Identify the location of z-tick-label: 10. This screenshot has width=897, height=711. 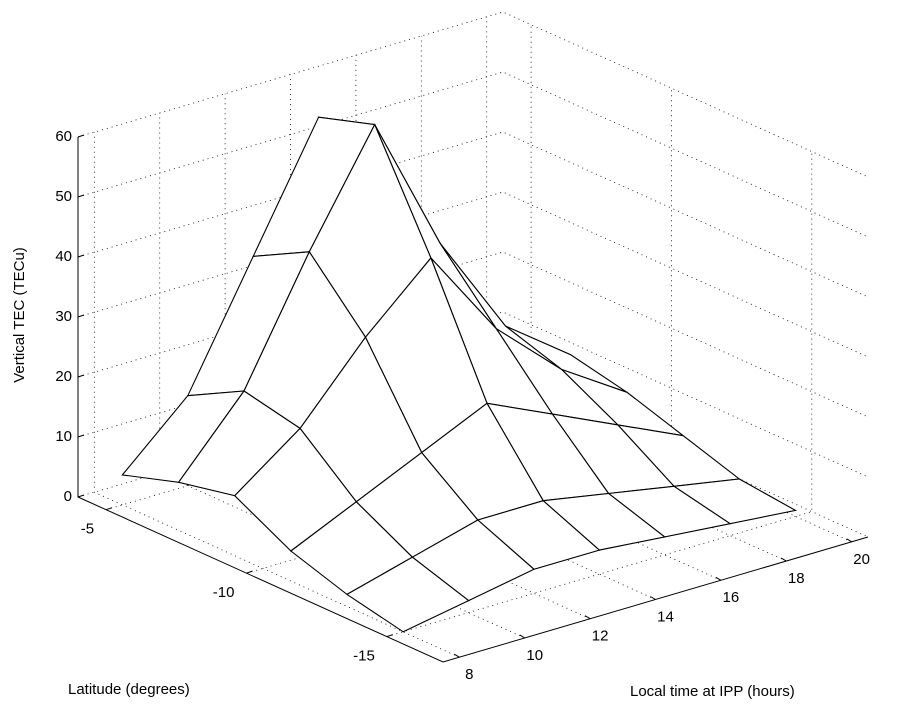
(63, 436).